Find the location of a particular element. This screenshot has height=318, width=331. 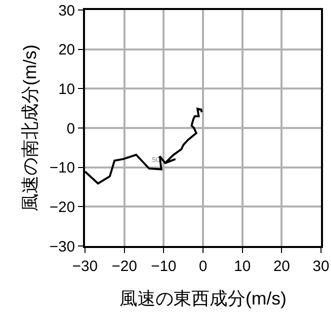

y-tick-label: 30 is located at coordinates (66, 11).